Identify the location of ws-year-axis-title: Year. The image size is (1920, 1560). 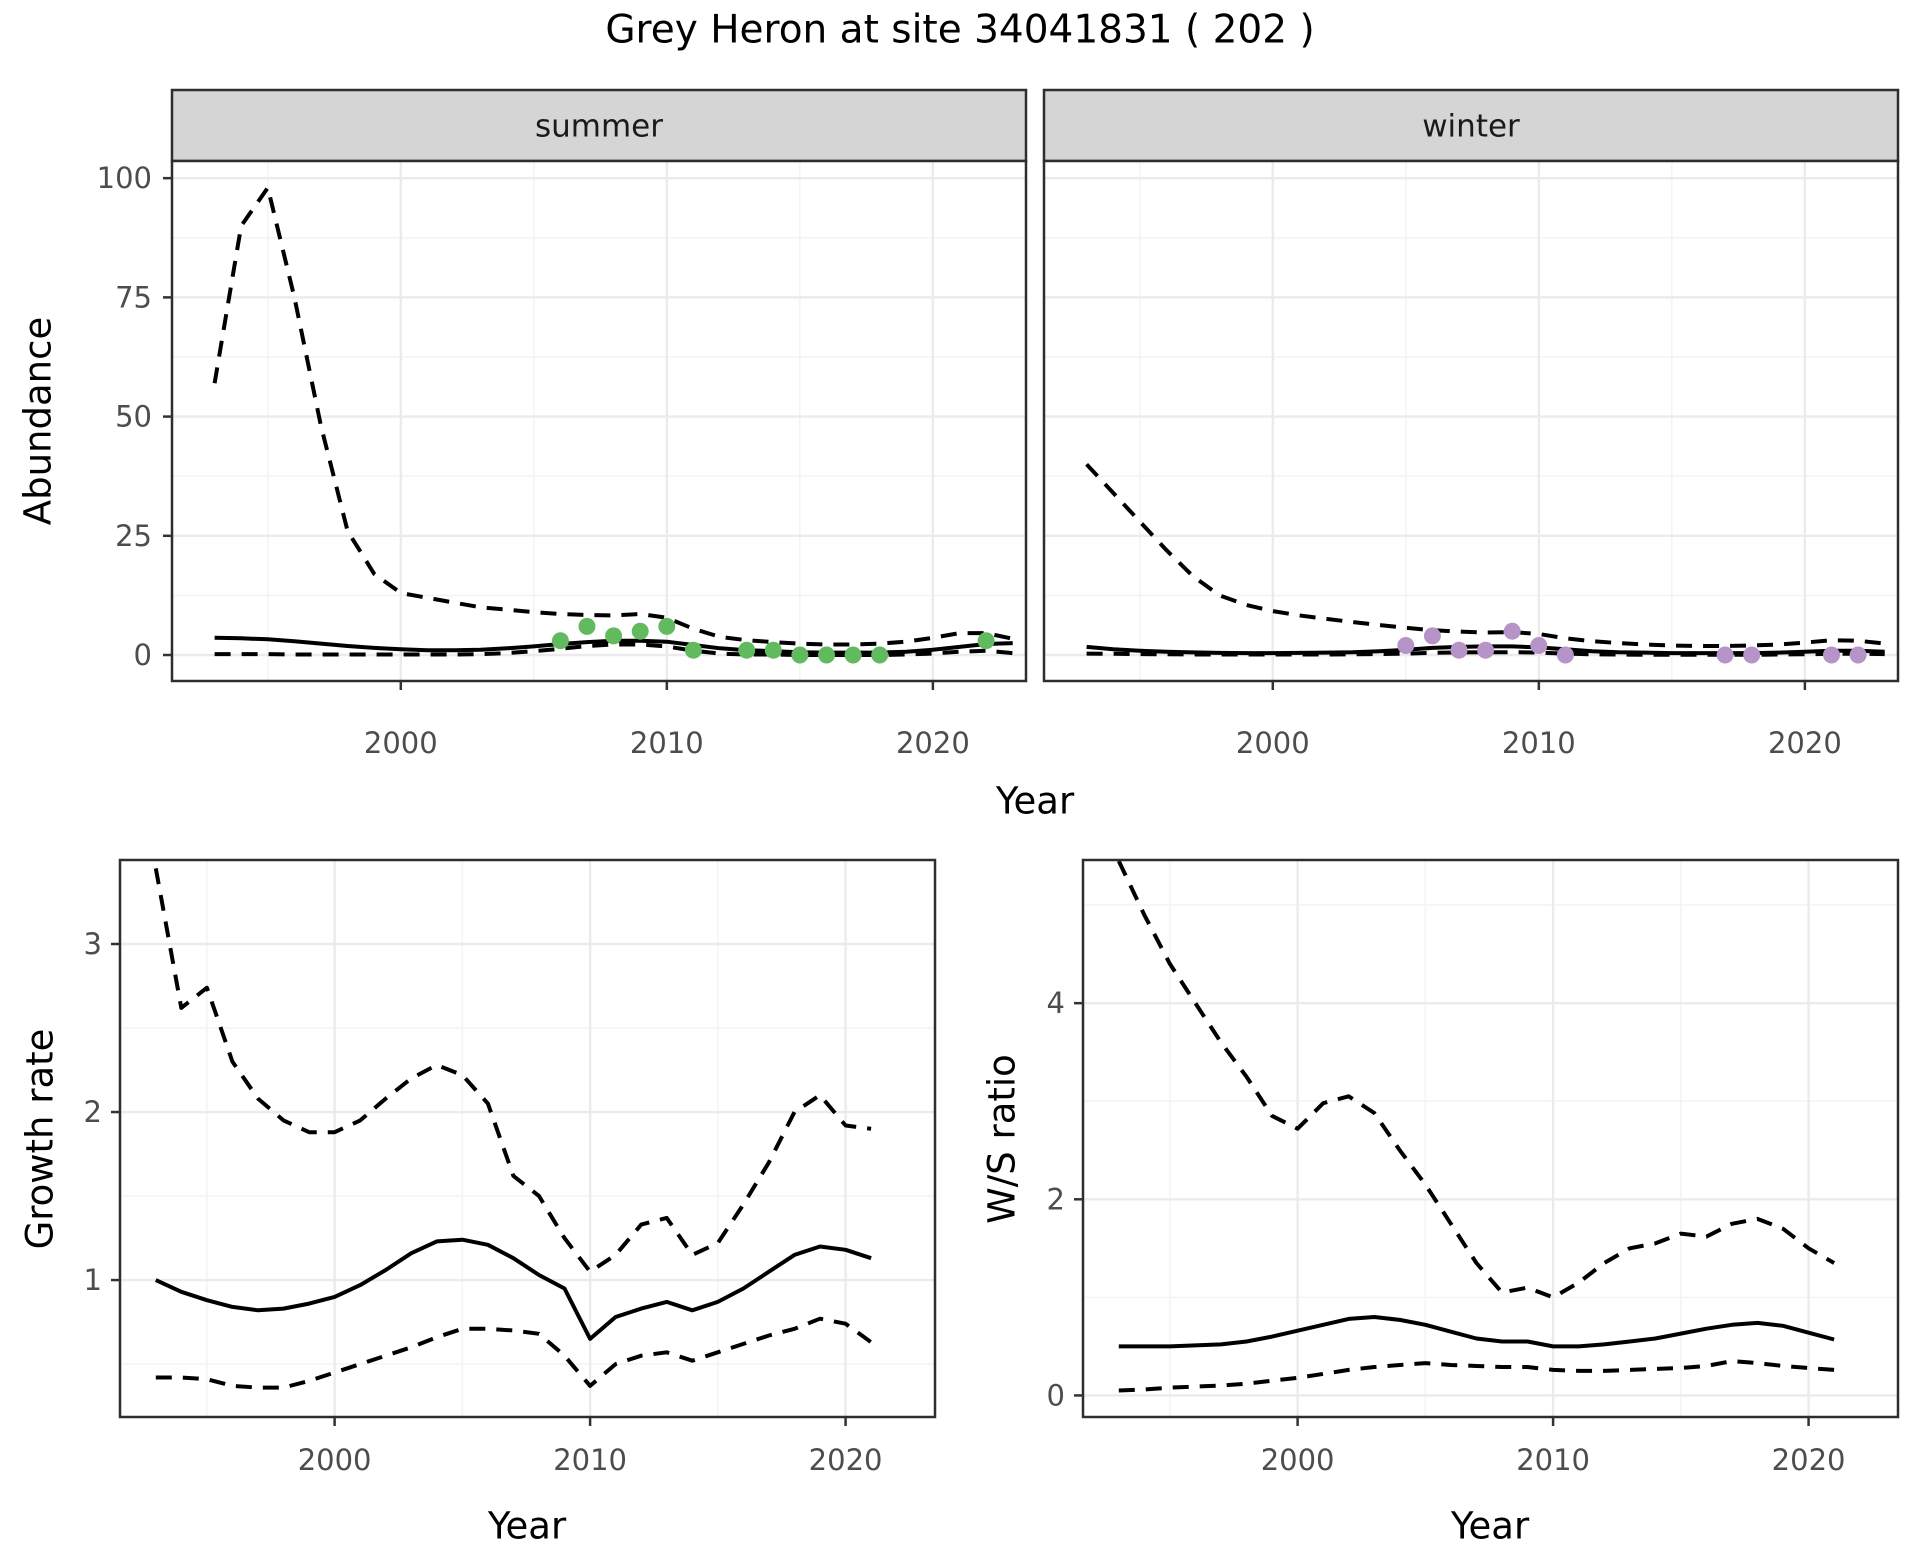
(1490, 1526).